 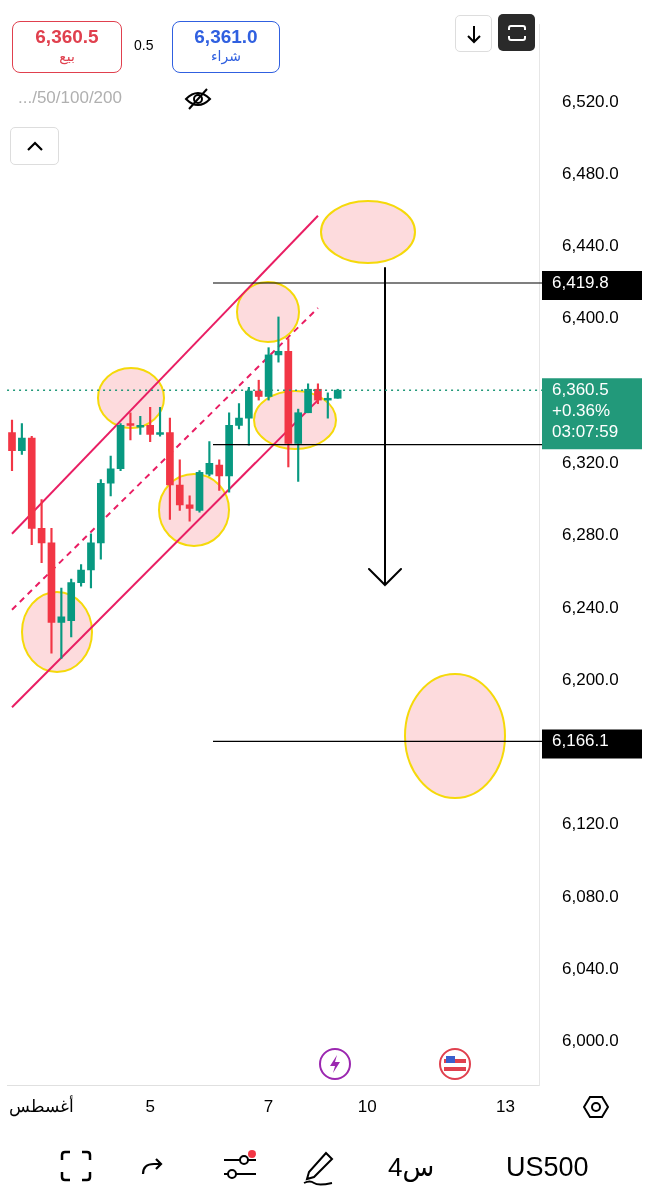 What do you see at coordinates (590, 535) in the screenshot?
I see `y-tick-label: 6,280.0` at bounding box center [590, 535].